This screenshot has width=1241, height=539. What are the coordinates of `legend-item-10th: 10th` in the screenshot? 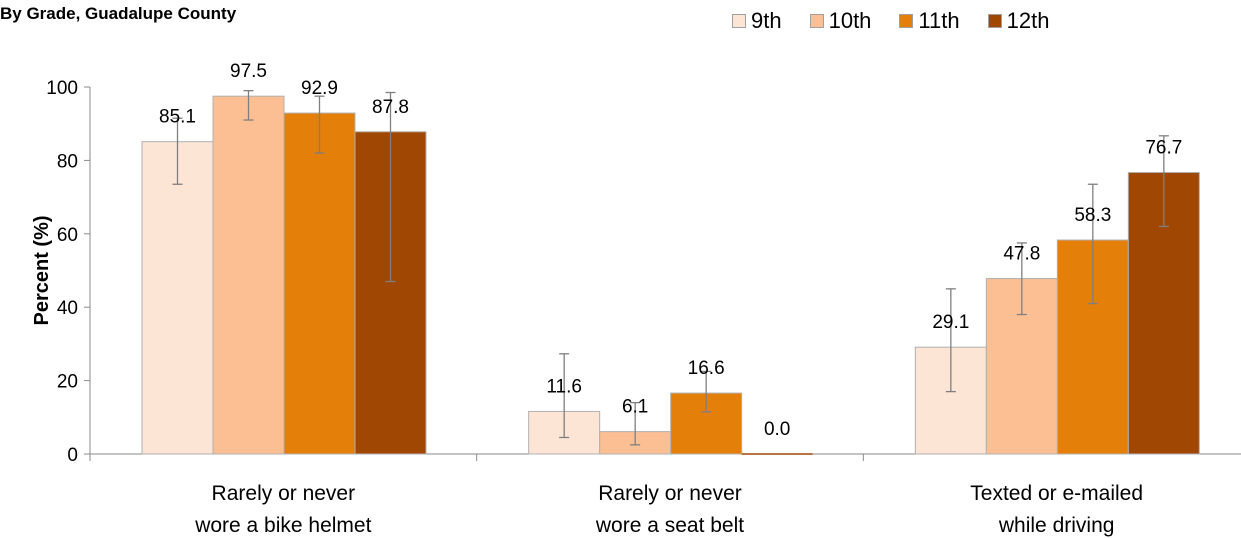 It's located at (840, 21).